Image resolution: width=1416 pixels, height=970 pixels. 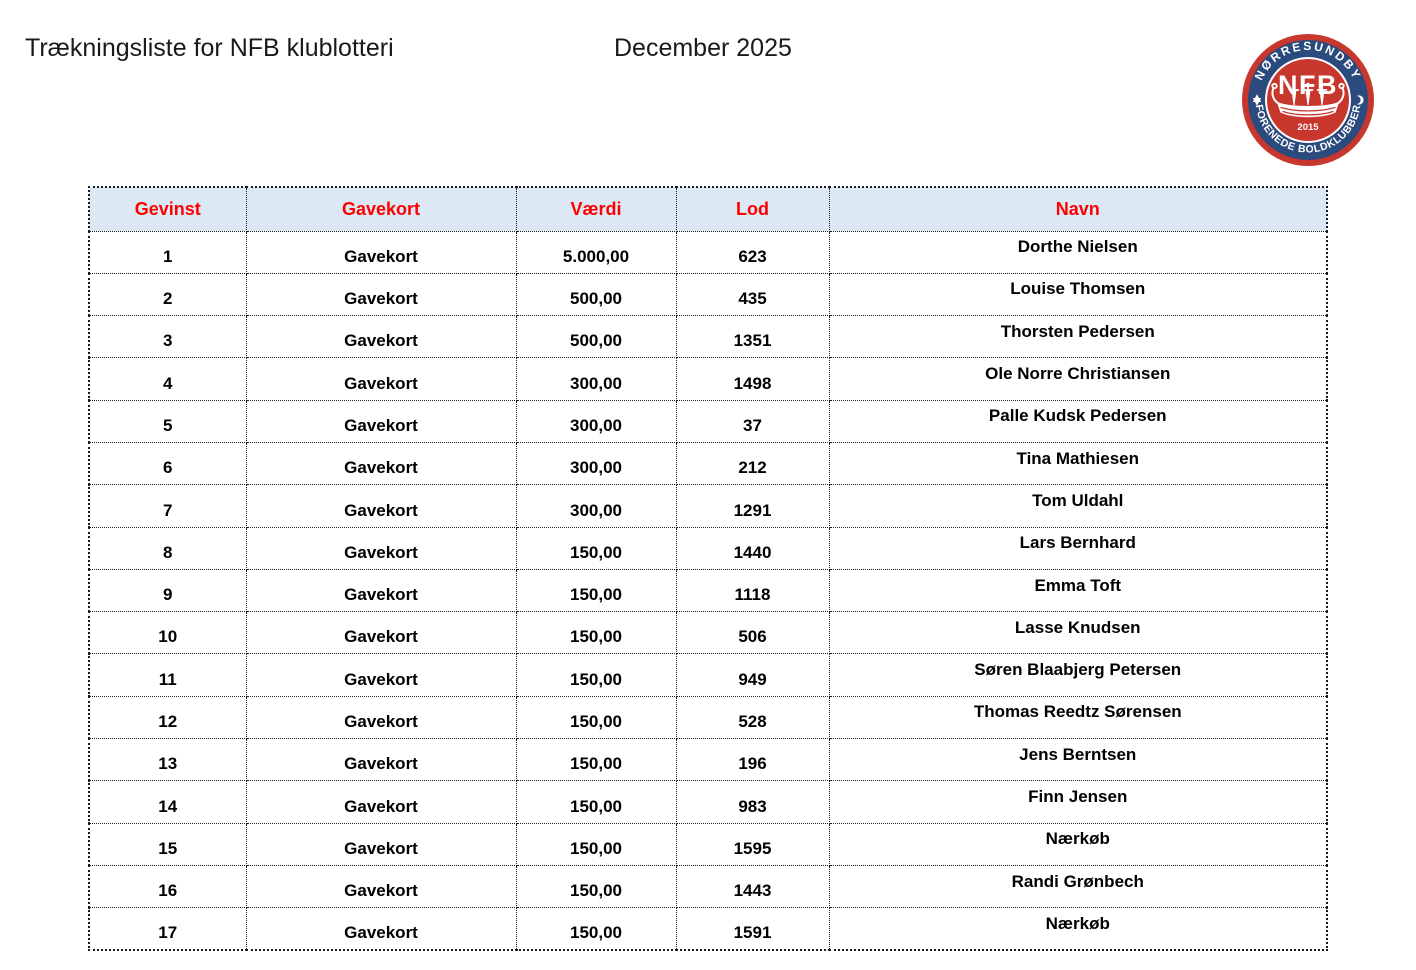 What do you see at coordinates (1078, 209) in the screenshot?
I see `column-header-navn: Navn` at bounding box center [1078, 209].